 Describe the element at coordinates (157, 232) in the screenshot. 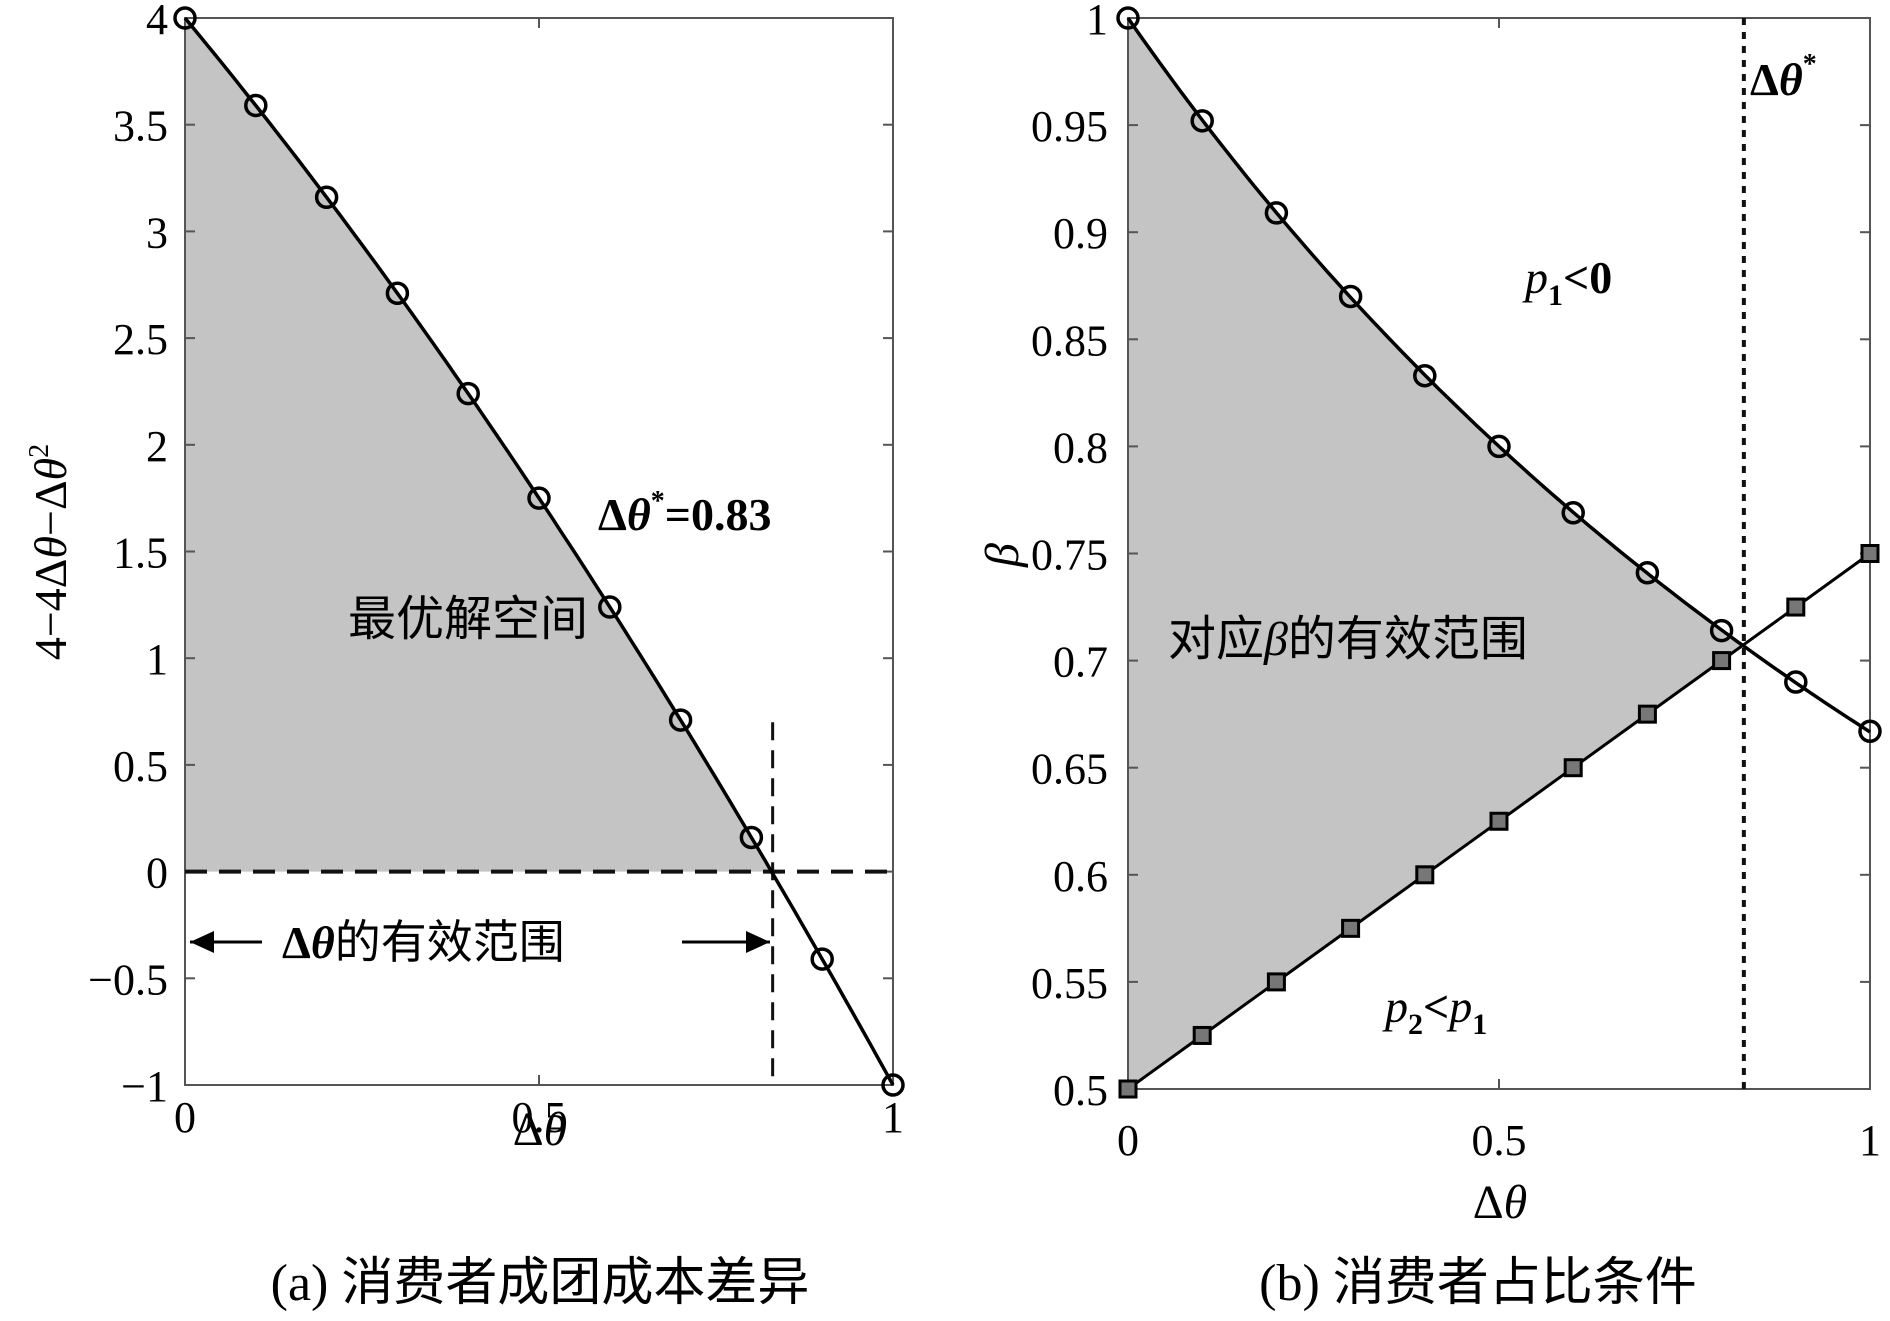

I see `a-y-tick-label: 3` at that location.